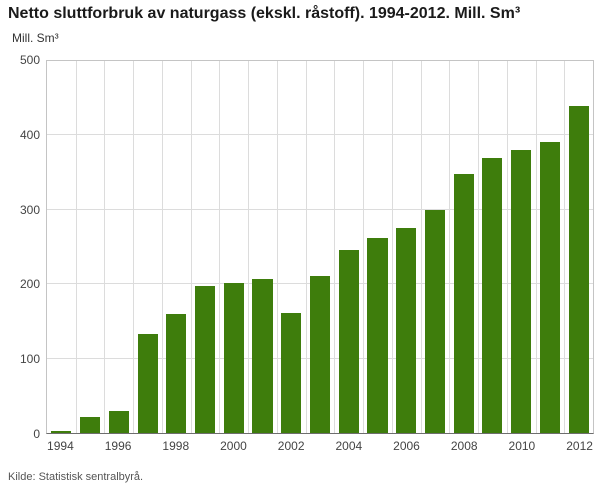  Describe the element at coordinates (176, 446) in the screenshot. I see `x-tick-label: 1998` at that location.